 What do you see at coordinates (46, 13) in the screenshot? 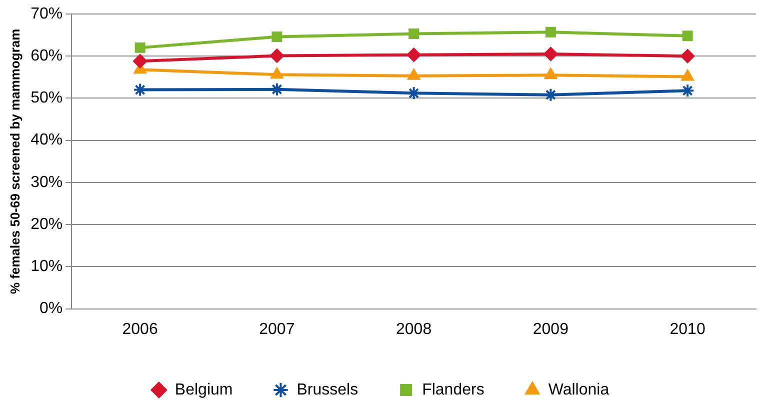
I see `y-tick-label: 70%` at bounding box center [46, 13].